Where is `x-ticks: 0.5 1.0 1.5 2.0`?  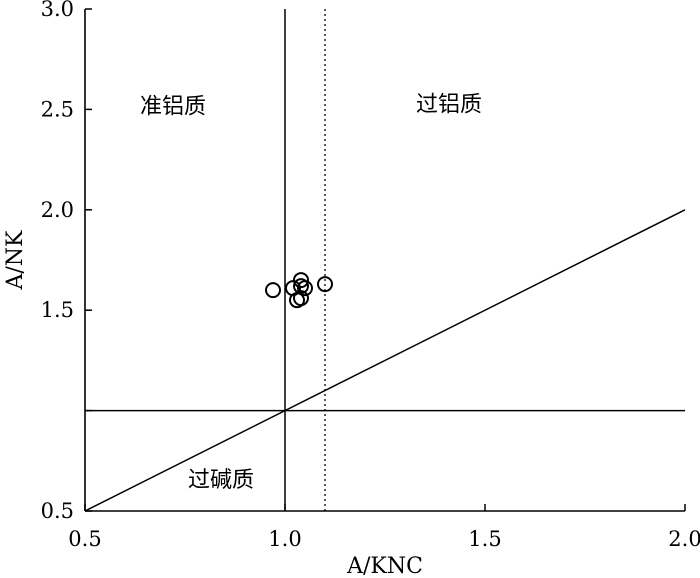 x-ticks: 0.5 1.0 1.5 2.0 is located at coordinates (384, 527).